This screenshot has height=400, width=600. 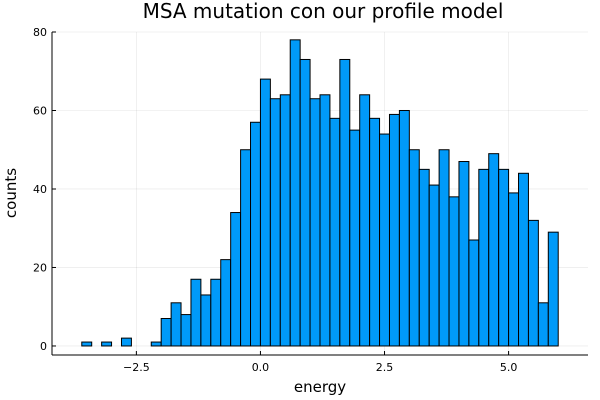 What do you see at coordinates (40, 32) in the screenshot?
I see `y-tick-label: 80` at bounding box center [40, 32].